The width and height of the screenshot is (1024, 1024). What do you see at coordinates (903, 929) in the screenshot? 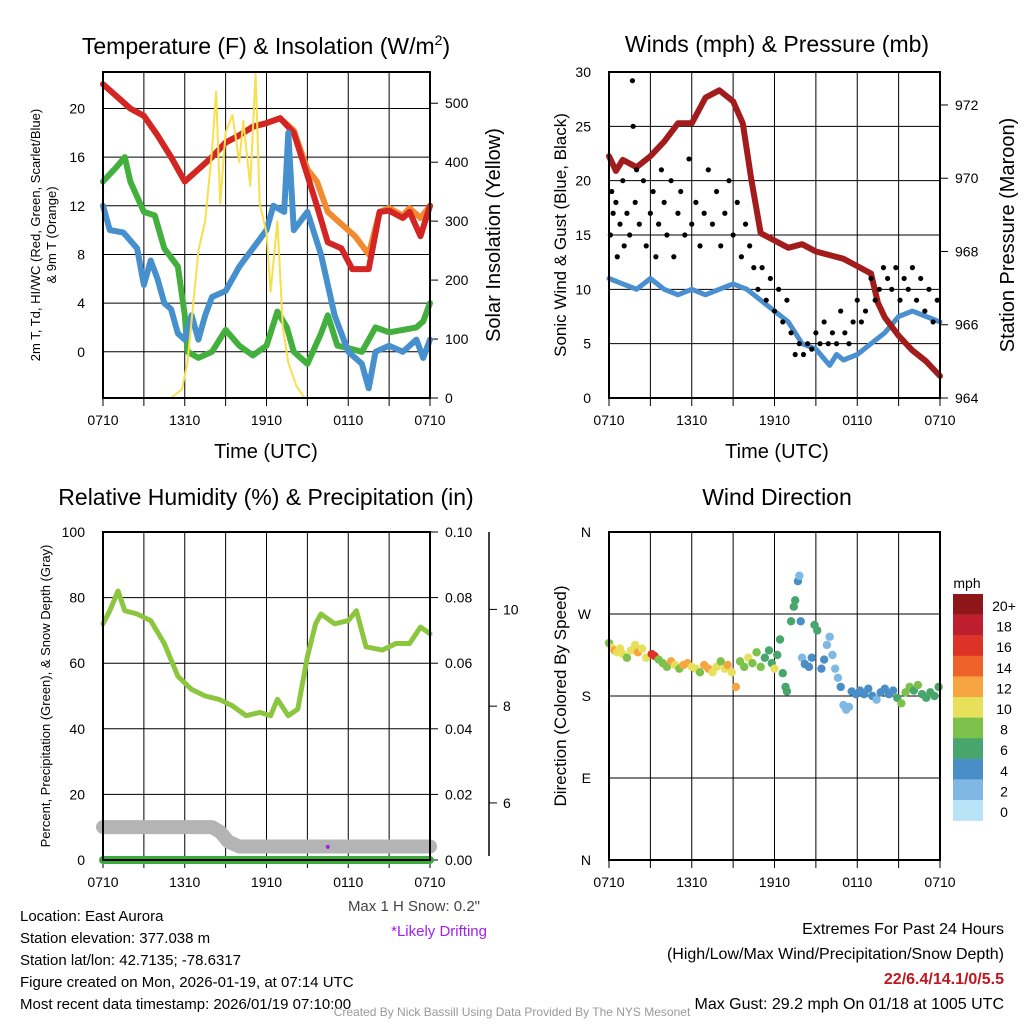
I see `extremes-title: Extremes For Past 24 Hours` at bounding box center [903, 929].